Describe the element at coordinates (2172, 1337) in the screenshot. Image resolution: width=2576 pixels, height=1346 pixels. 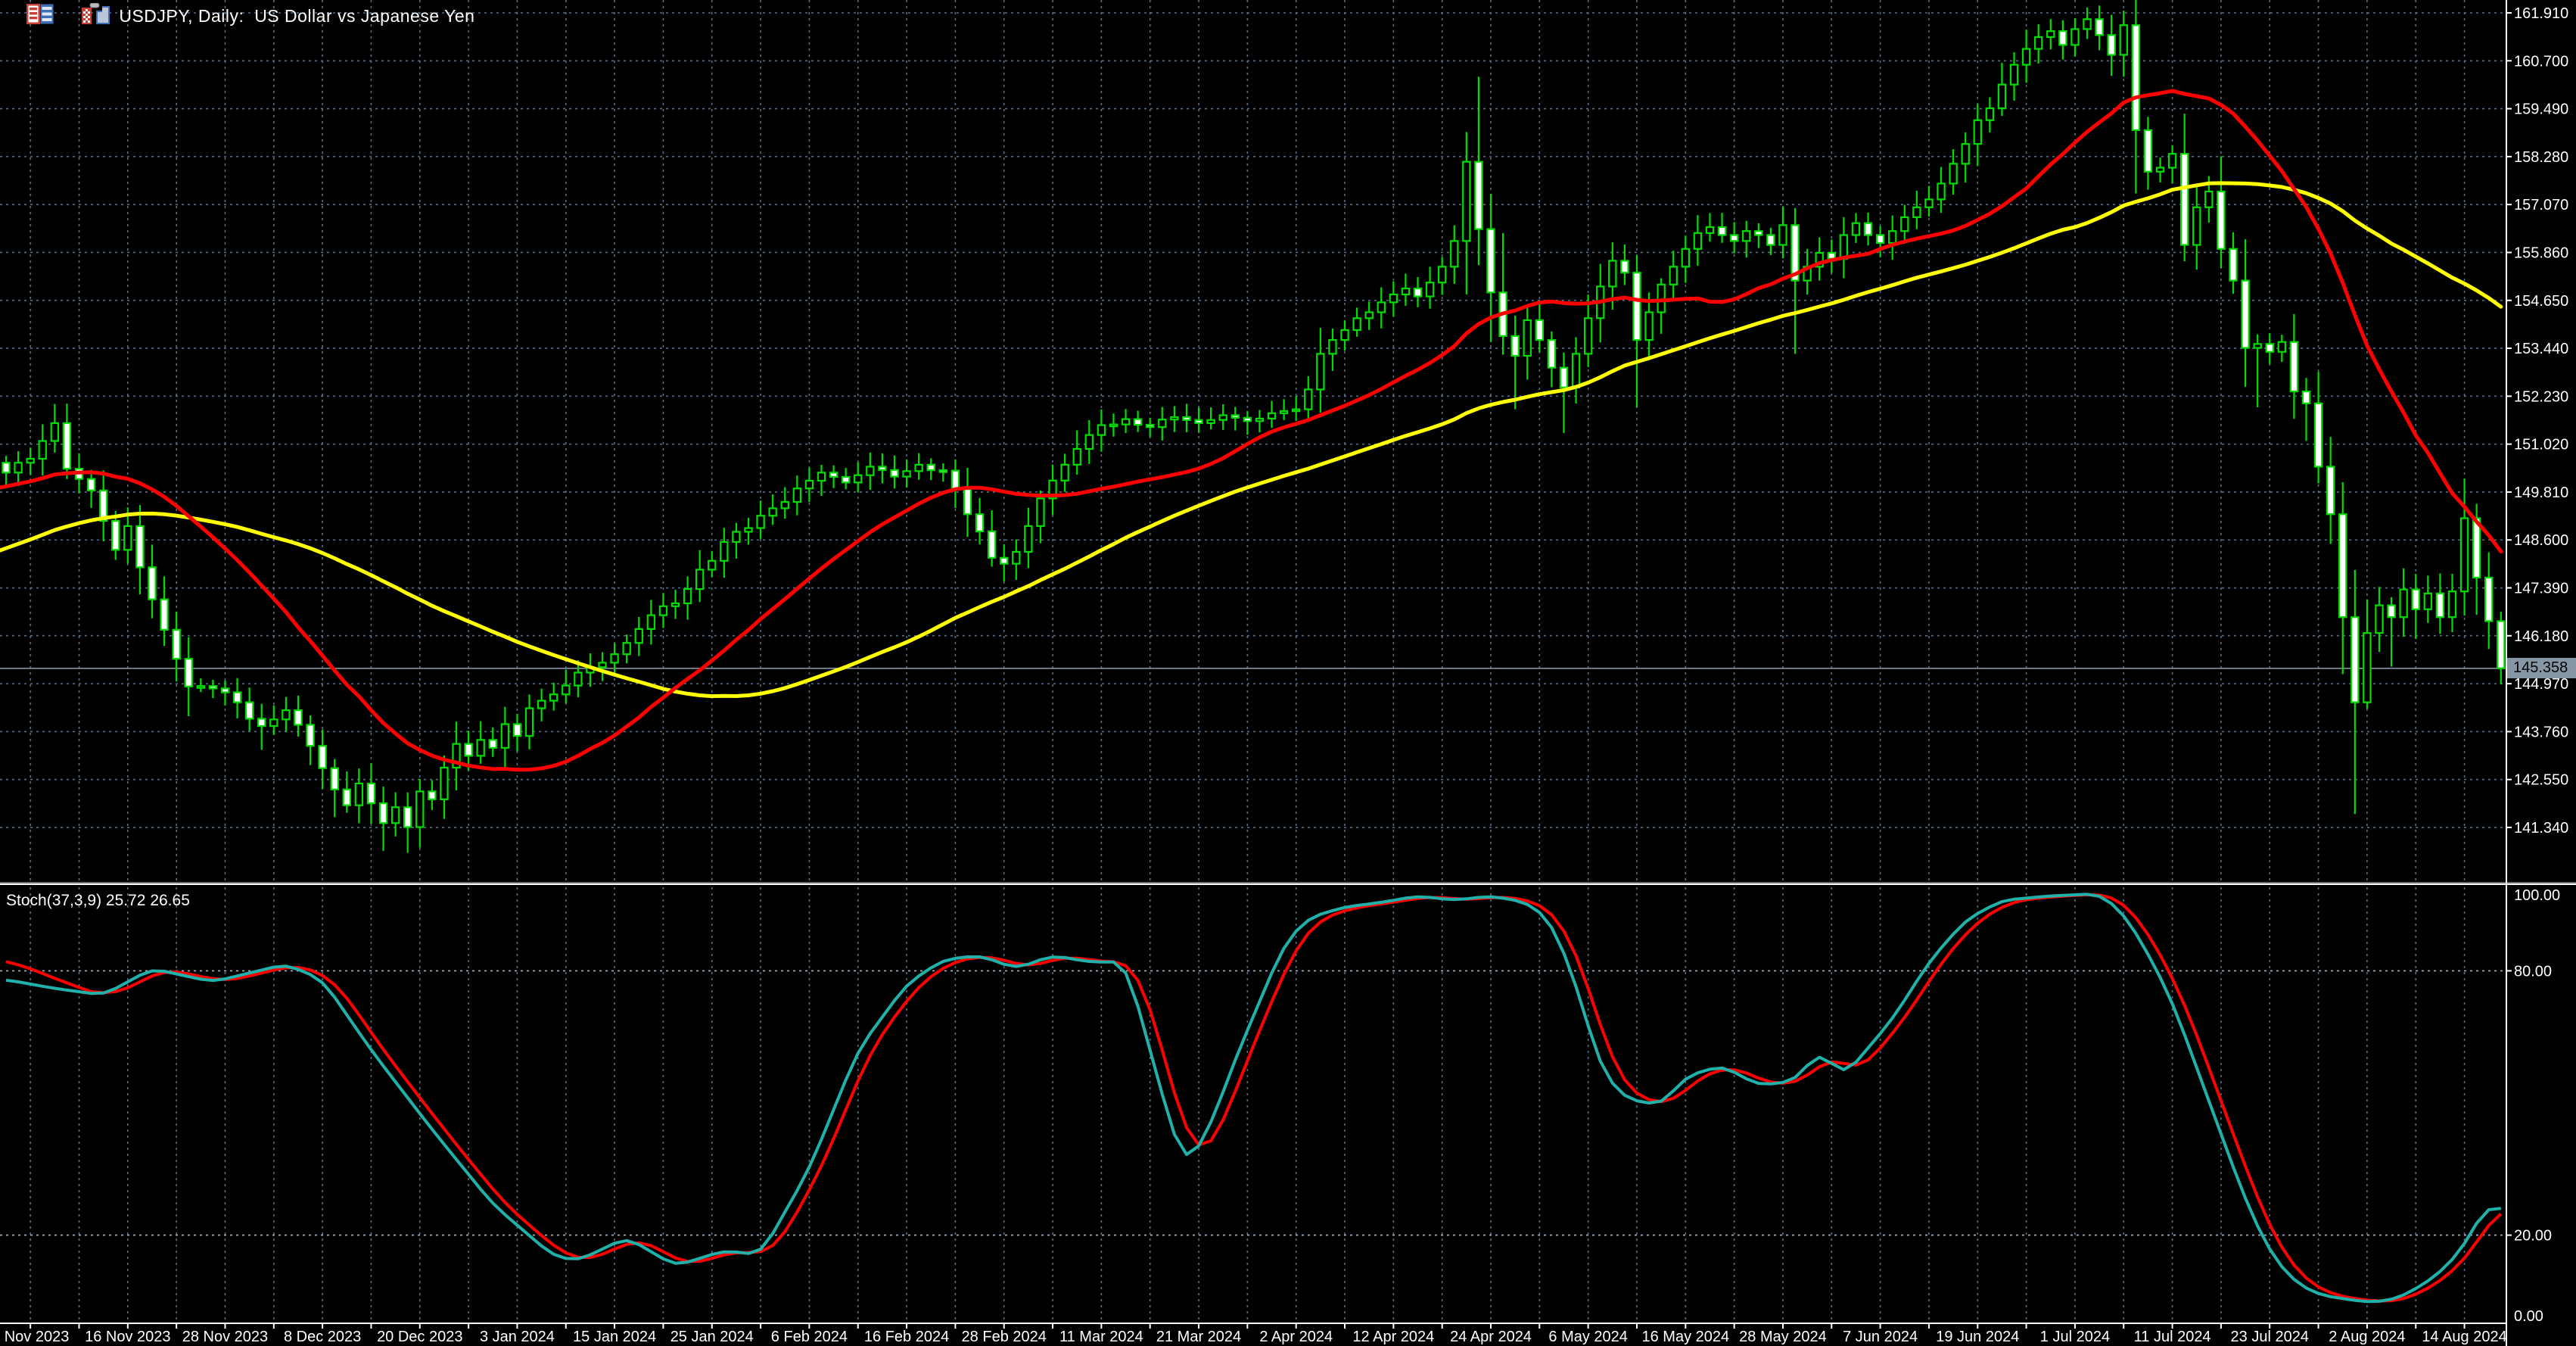
I see `date-axis-label: 11 Jul 2024` at that location.